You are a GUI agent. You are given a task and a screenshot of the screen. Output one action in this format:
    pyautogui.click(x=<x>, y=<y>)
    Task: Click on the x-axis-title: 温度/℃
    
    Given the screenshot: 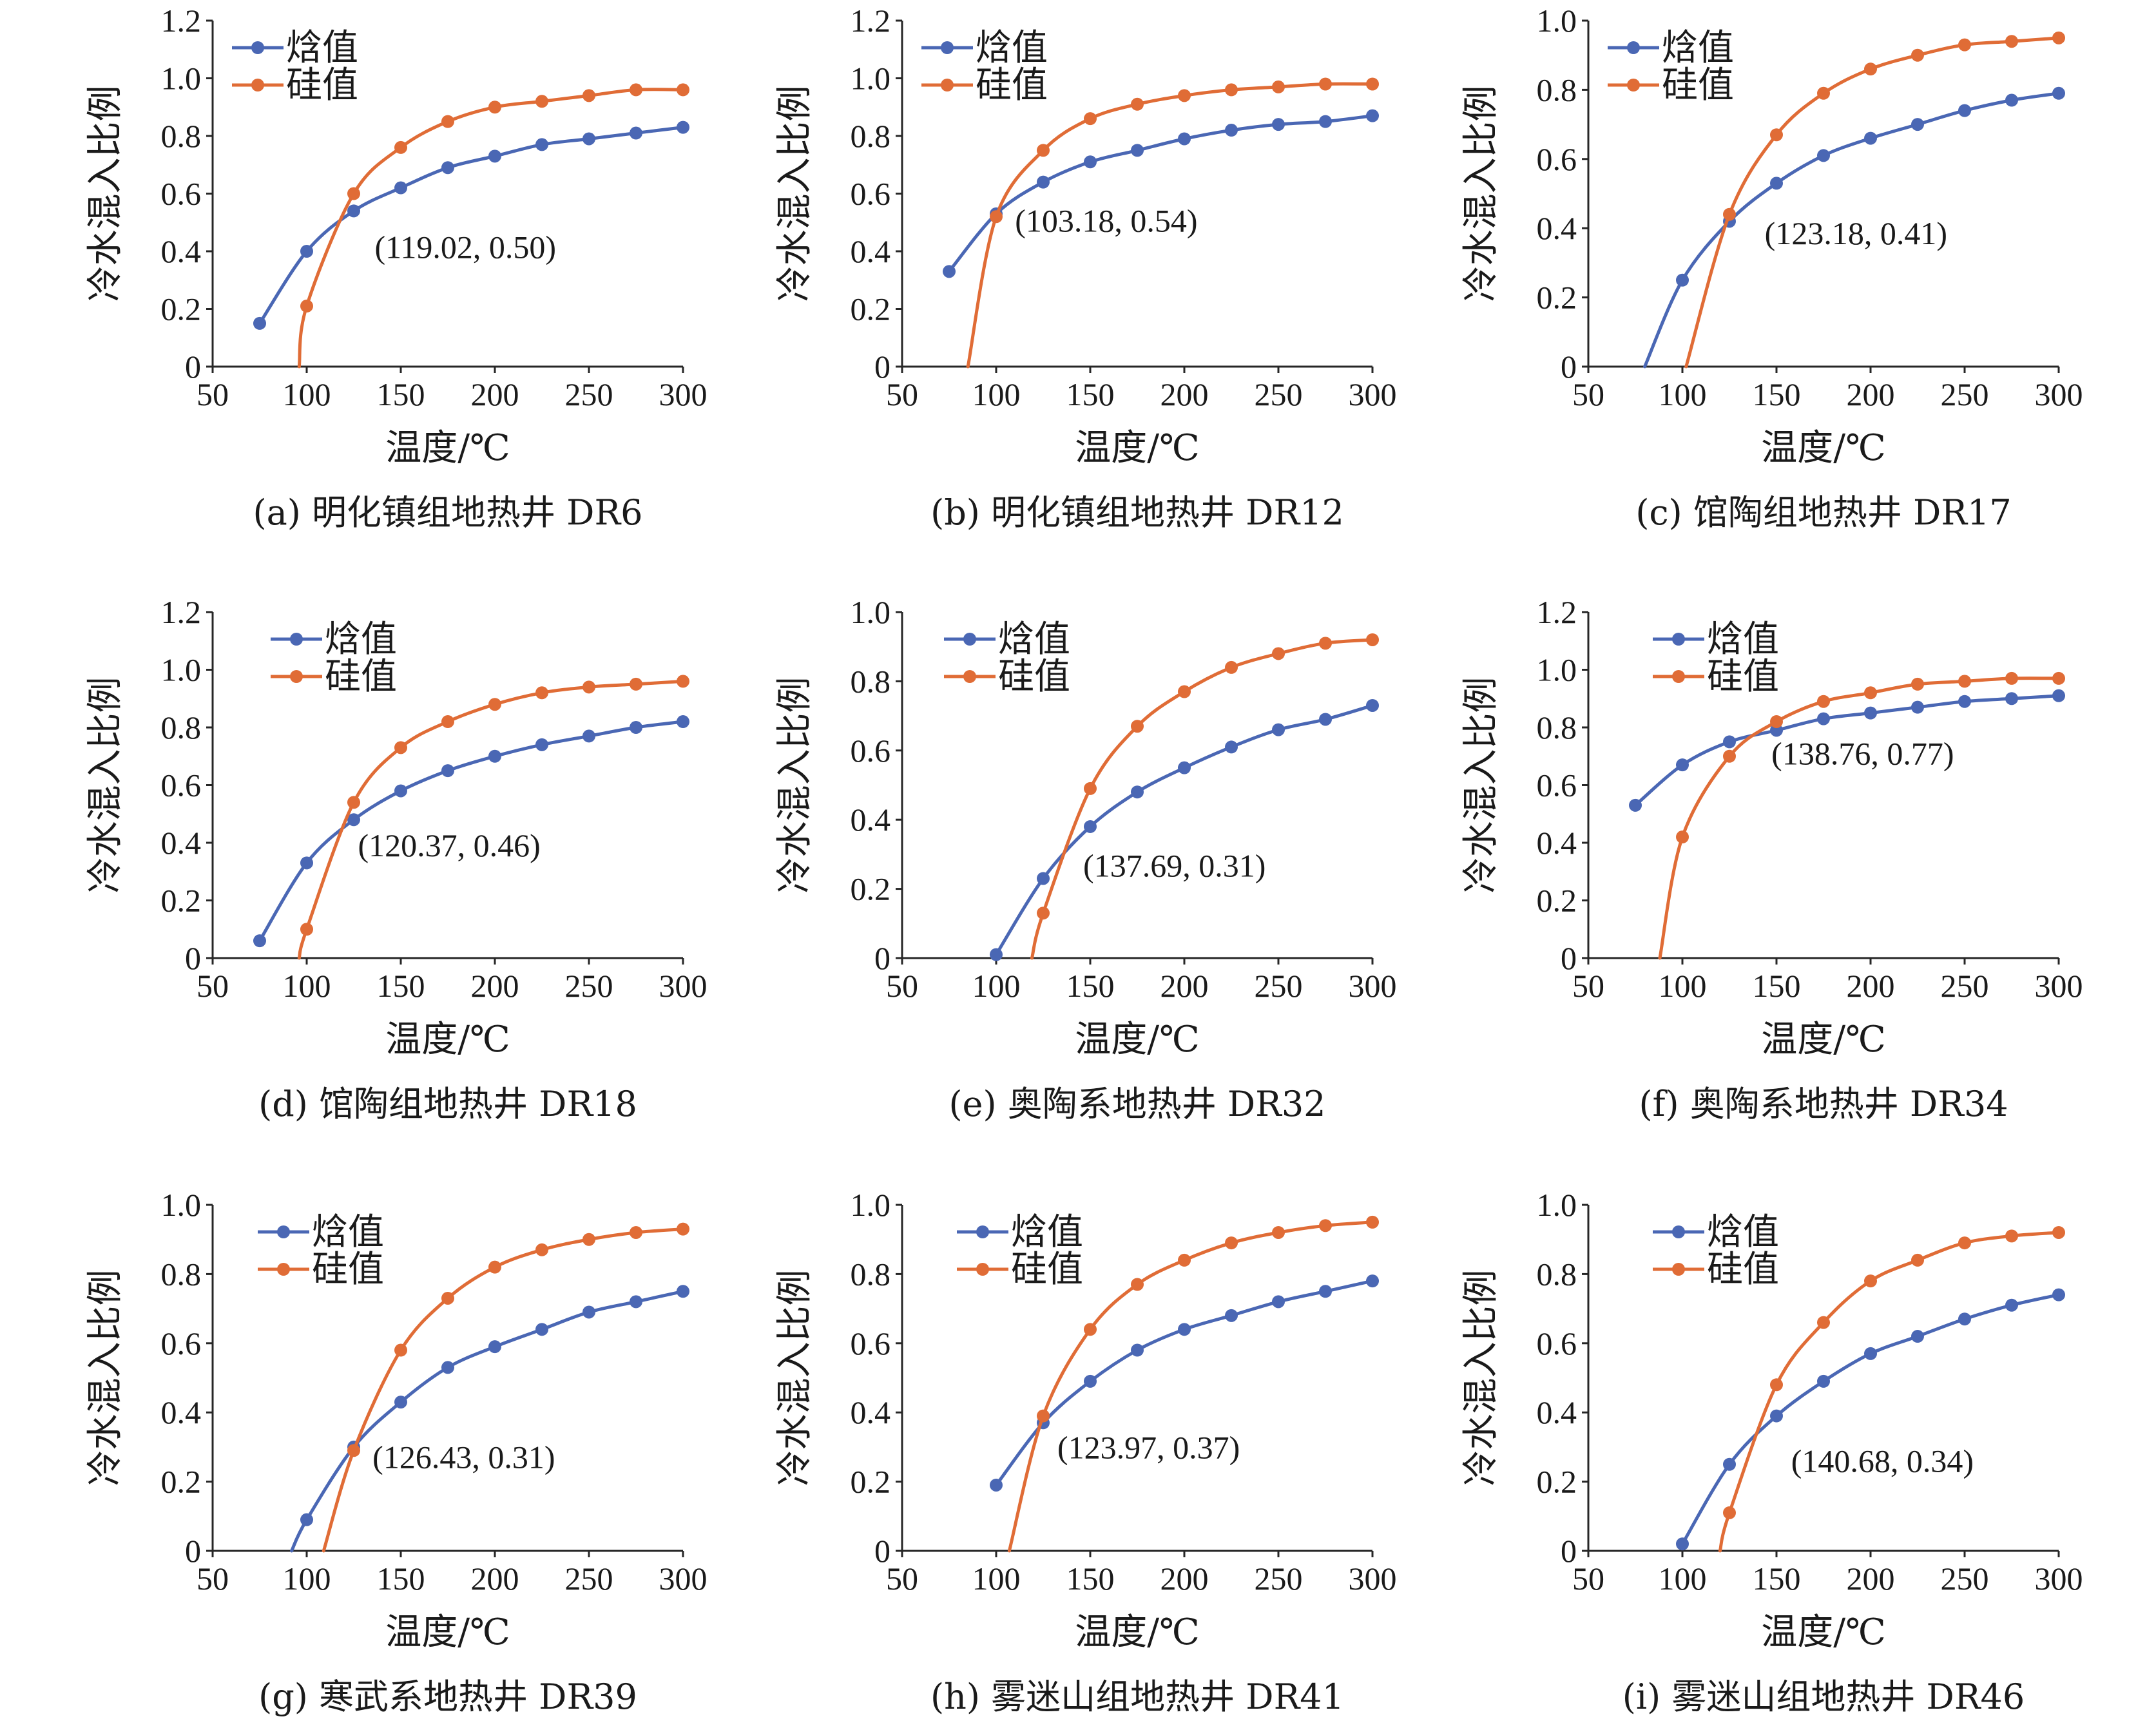 What is the action you would take?
    pyautogui.click(x=1824, y=1040)
    